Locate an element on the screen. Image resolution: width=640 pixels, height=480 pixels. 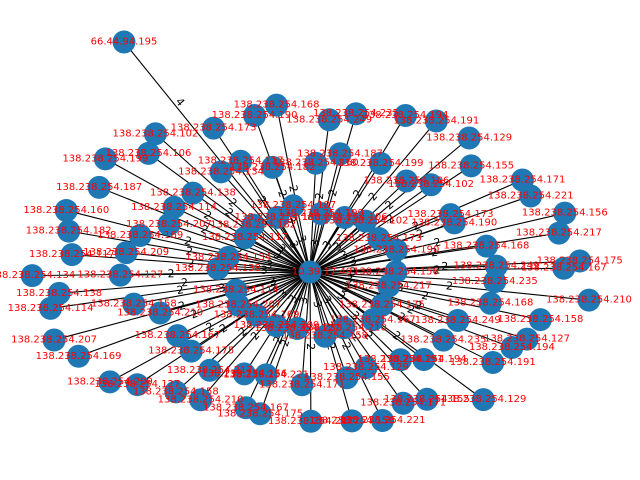
edge-weight-label-outer: 4 is located at coordinates (180, 102).